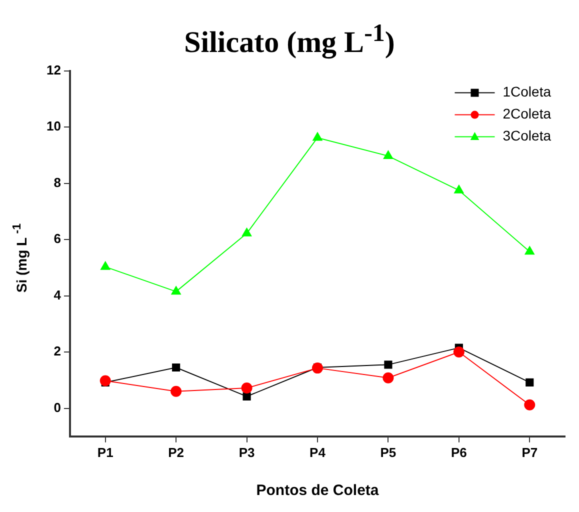 This screenshot has width=579, height=512. What do you see at coordinates (176, 452) in the screenshot?
I see `x-tick-label: P2` at bounding box center [176, 452].